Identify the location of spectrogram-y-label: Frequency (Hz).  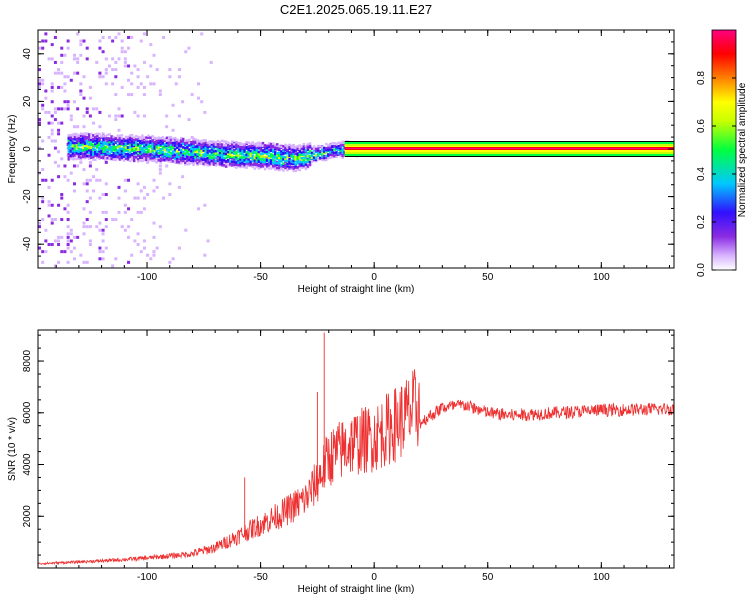
(12, 149).